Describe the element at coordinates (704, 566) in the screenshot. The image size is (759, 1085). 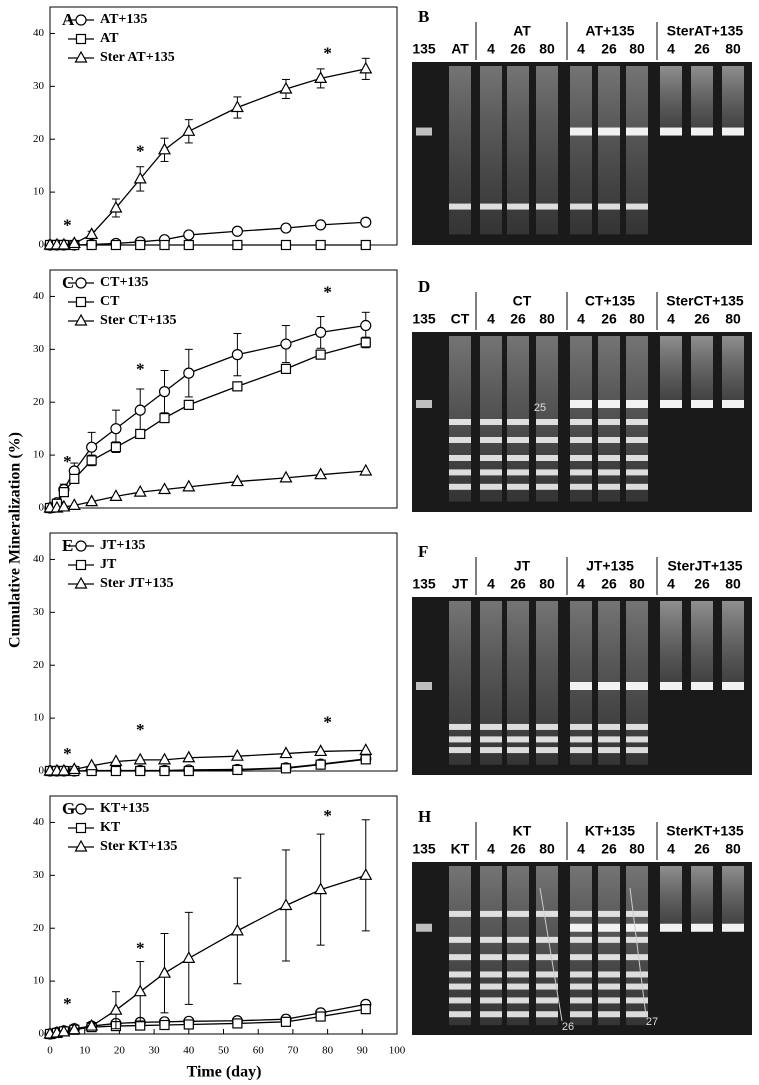
I see `group-header: SterJT+135` at that location.